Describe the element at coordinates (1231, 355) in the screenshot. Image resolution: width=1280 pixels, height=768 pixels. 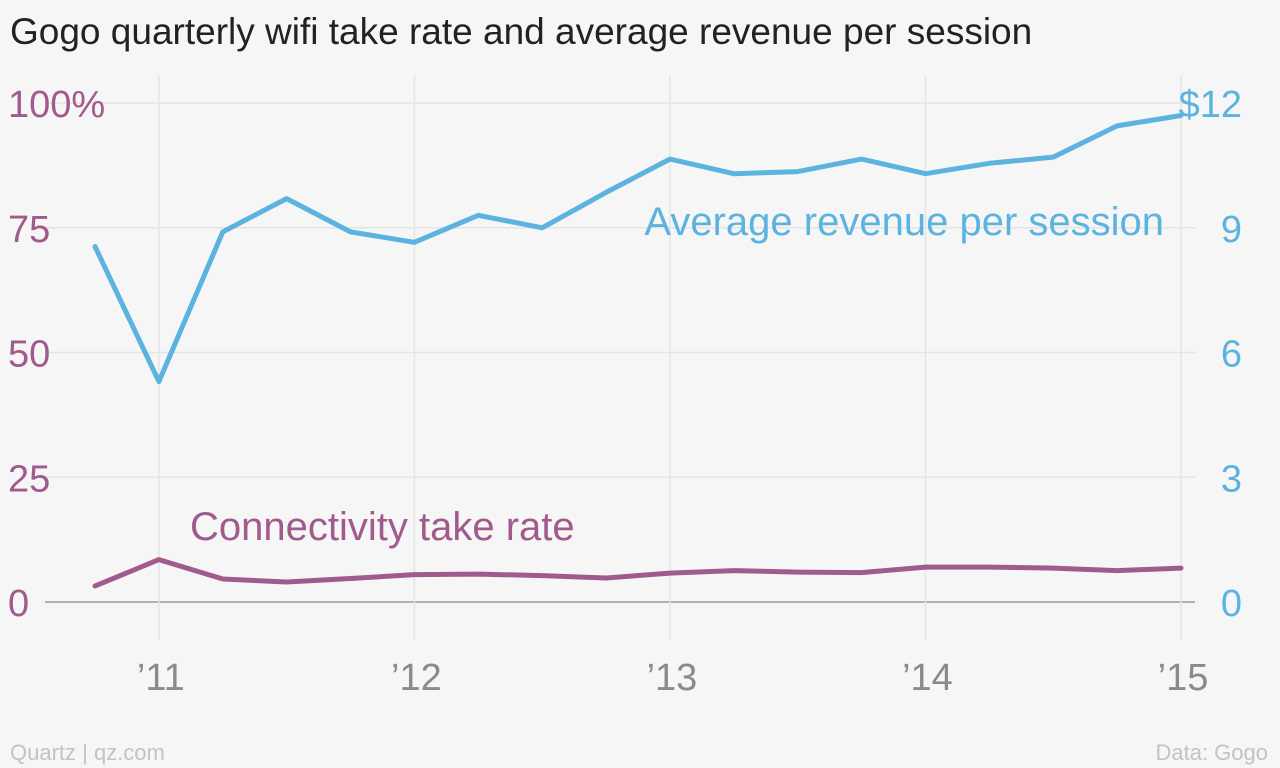
I see `y-right-tick-label: 6` at that location.